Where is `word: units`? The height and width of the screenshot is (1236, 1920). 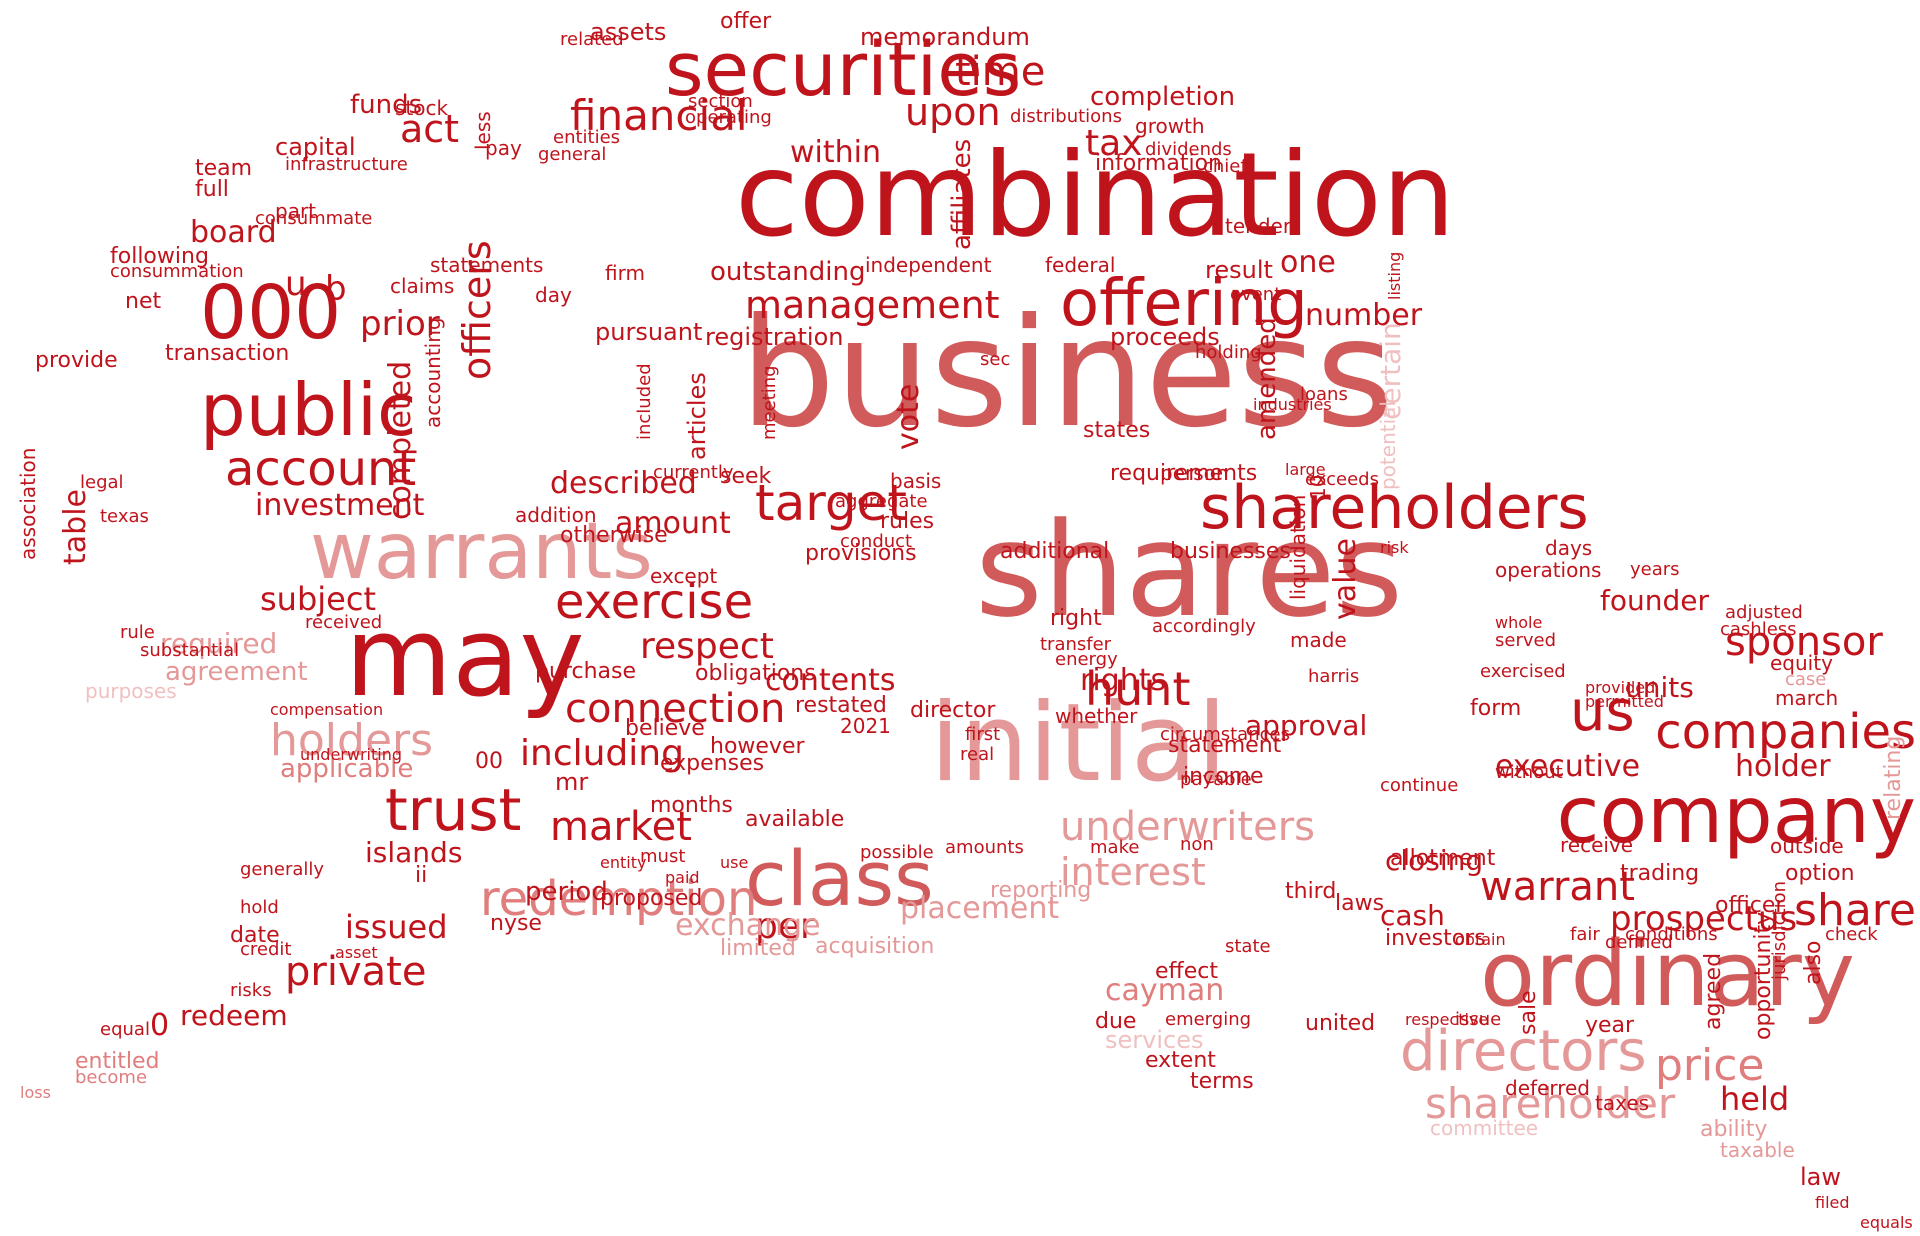 word: units is located at coordinates (1659, 687).